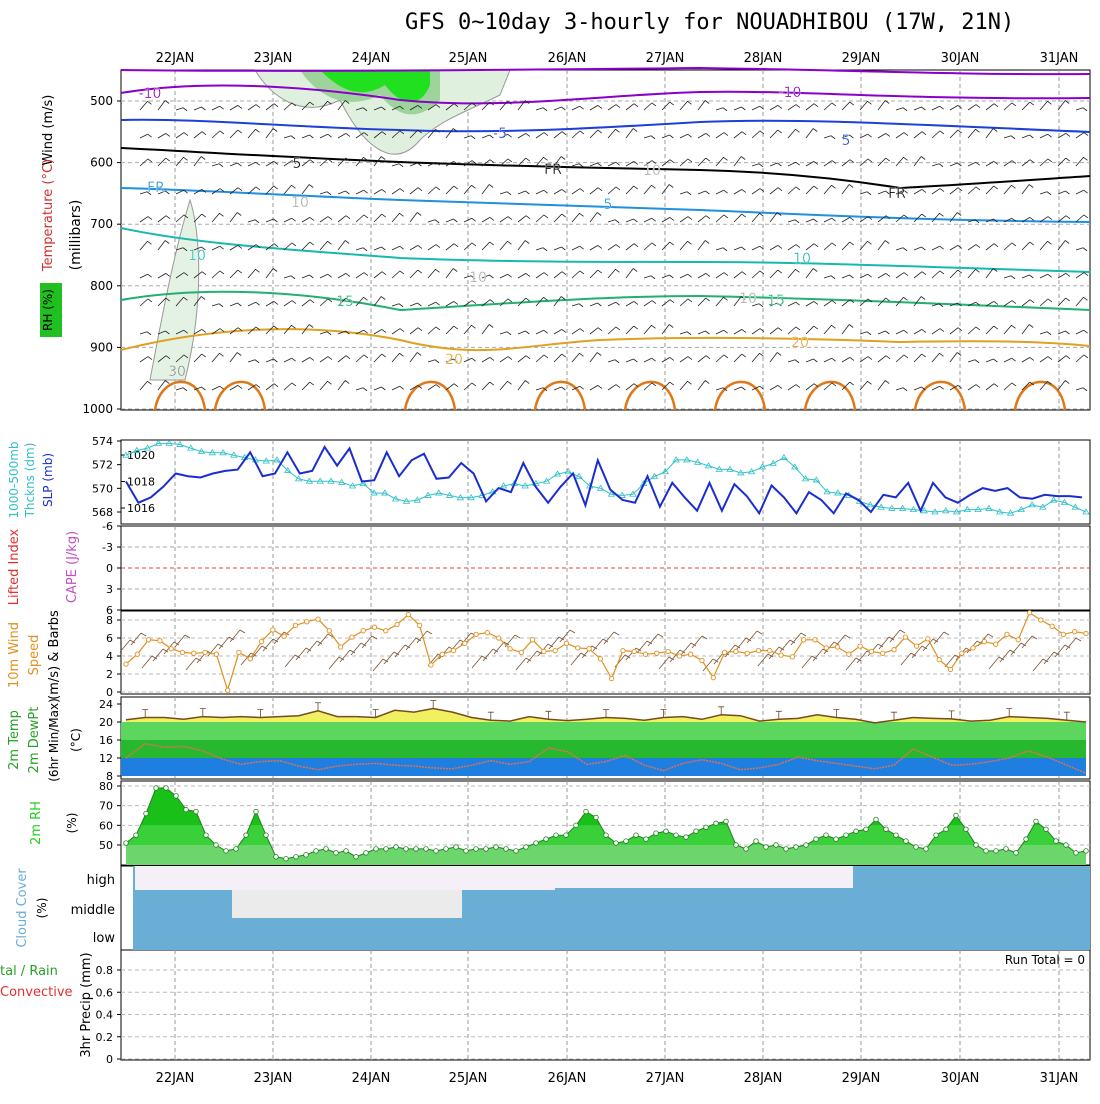  I want to click on slp-line, so click(604, 480).